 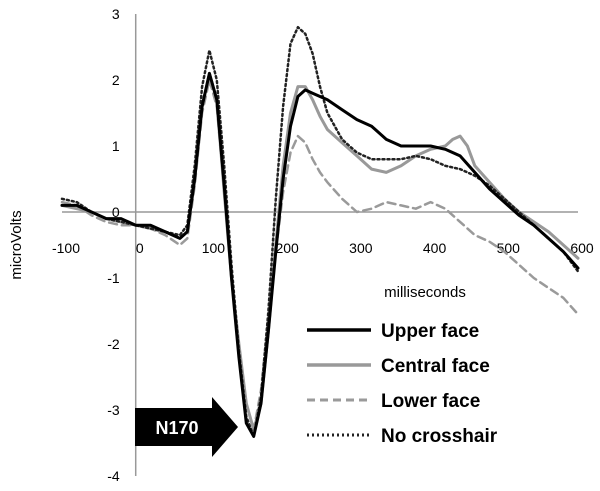 What do you see at coordinates (509, 248) in the screenshot?
I see `x-tick-label: 500` at bounding box center [509, 248].